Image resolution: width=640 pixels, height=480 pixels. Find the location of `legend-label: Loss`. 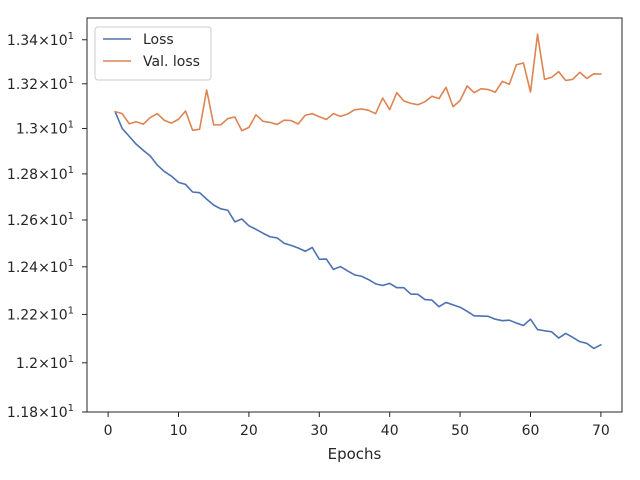

legend-label: Loss is located at coordinates (158, 40).